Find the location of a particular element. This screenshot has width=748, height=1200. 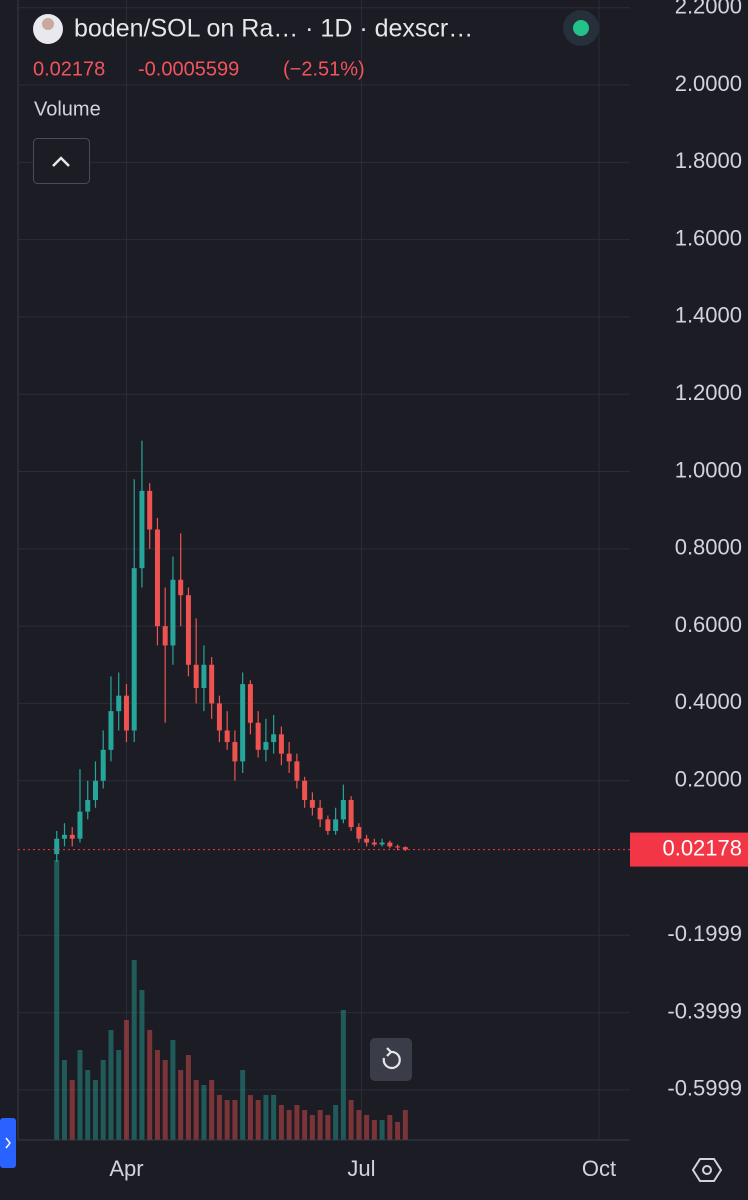

last-price-label: 0.02178 is located at coordinates (702, 847).